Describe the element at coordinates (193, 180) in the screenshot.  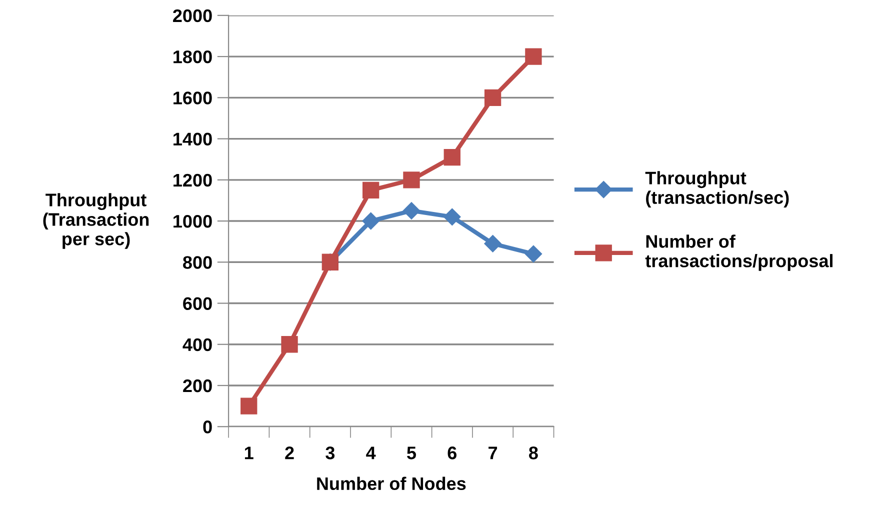
I see `y-tick-label: 1200` at that location.